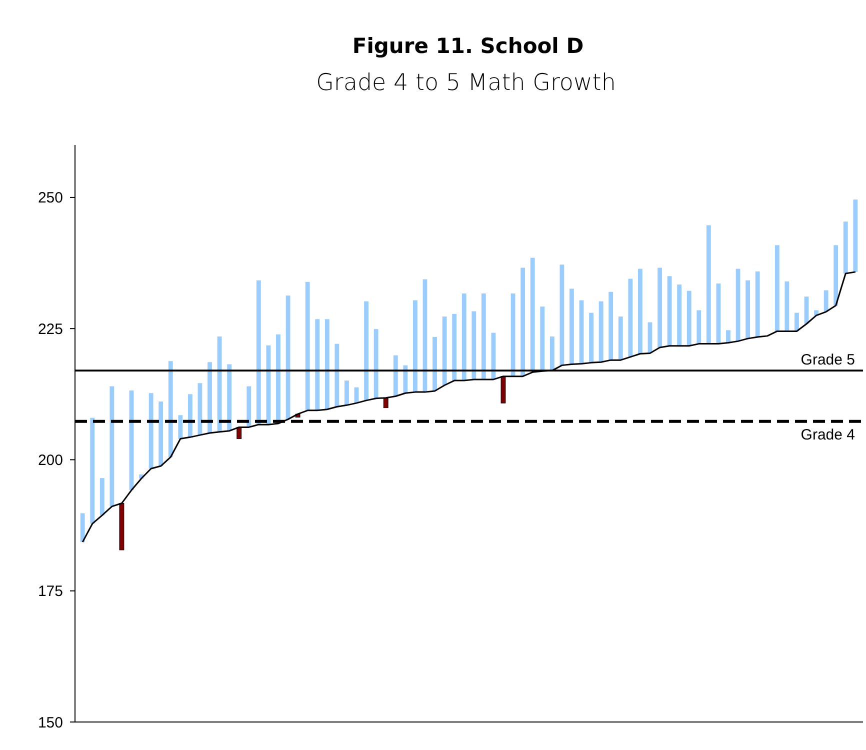  Describe the element at coordinates (827, 435) in the screenshot. I see `ref-line-label: Grade 4` at that location.